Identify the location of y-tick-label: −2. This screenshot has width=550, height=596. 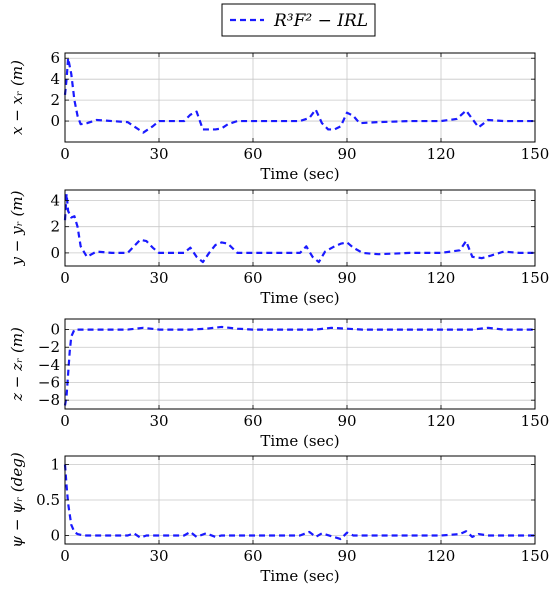
(49, 347).